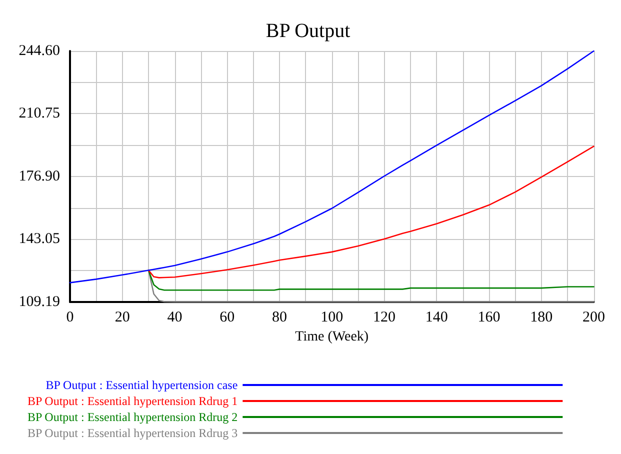  I want to click on y-tick-label: 143.05, so click(39, 239).